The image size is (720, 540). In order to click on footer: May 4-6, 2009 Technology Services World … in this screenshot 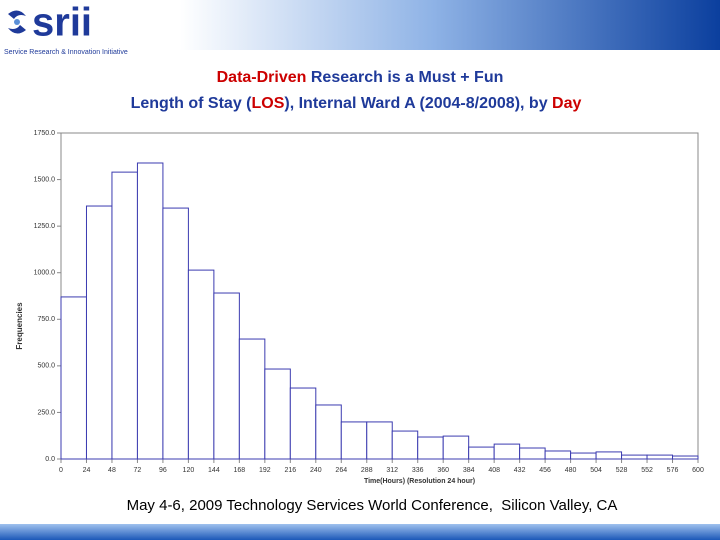, I will do `click(372, 505)`.